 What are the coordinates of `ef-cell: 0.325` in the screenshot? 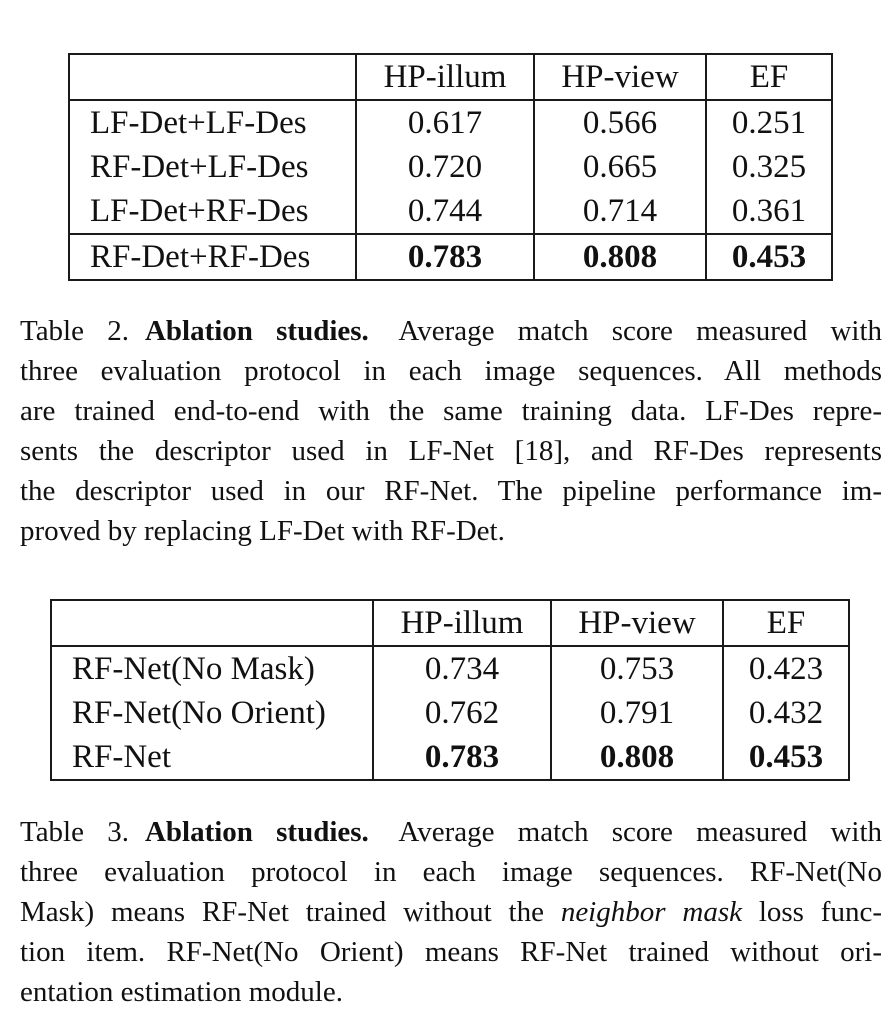 It's located at (769, 167).